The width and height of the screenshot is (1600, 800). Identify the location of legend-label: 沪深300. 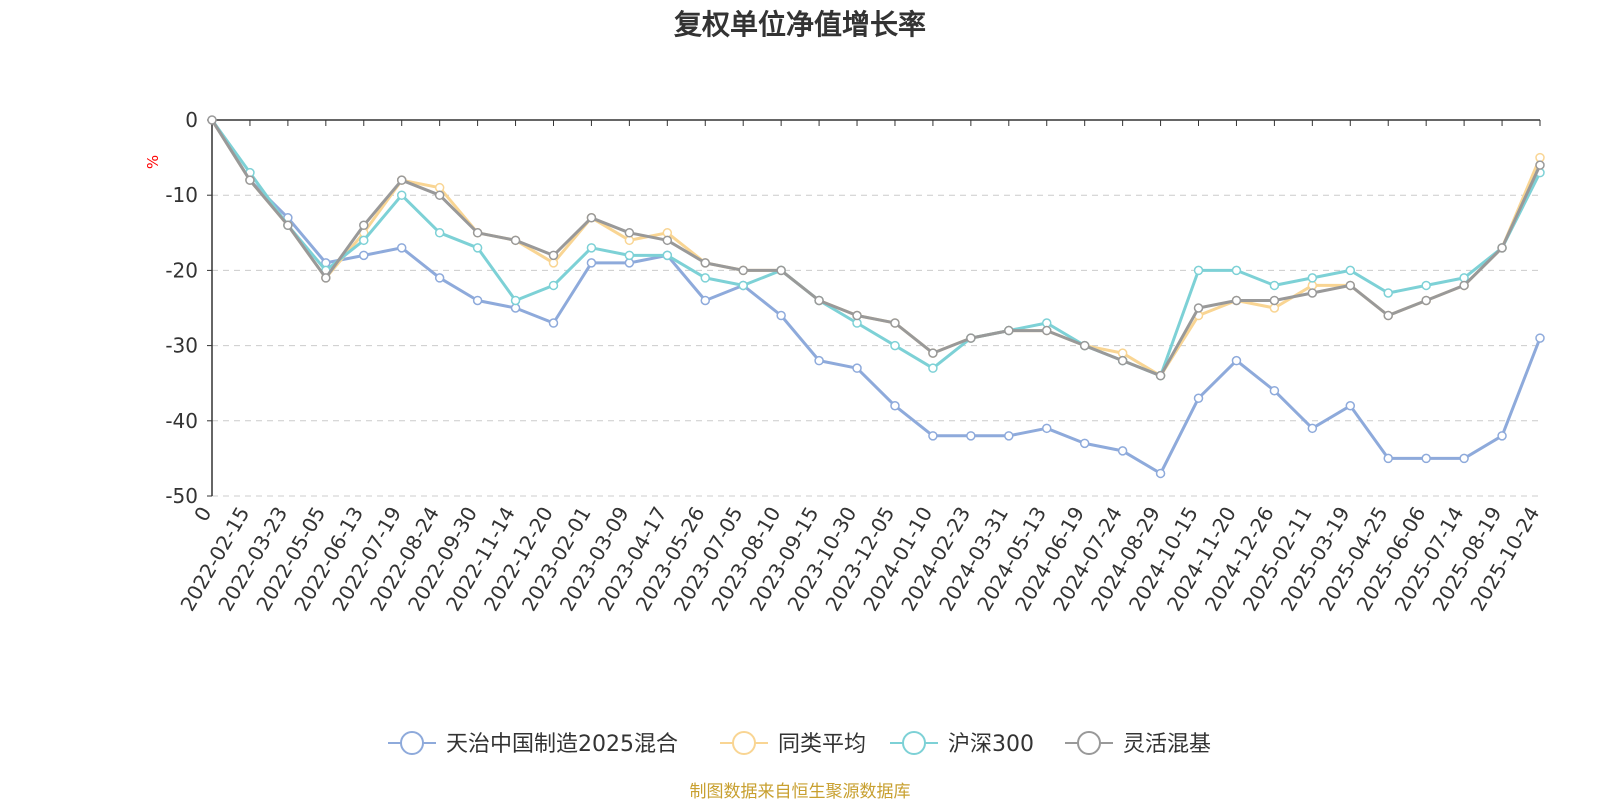
(991, 744).